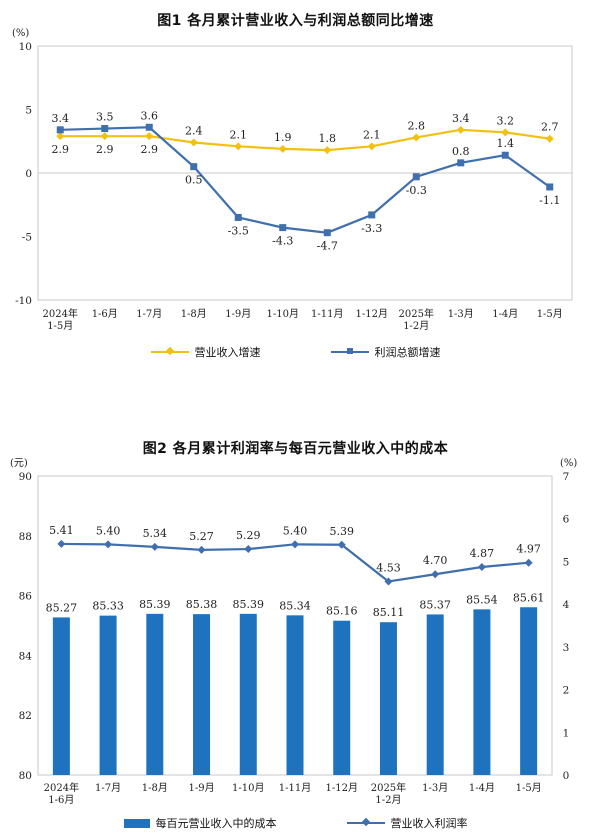 The image size is (591, 835). Describe the element at coordinates (202, 604) in the screenshot. I see `bar-label: 85.38` at that location.